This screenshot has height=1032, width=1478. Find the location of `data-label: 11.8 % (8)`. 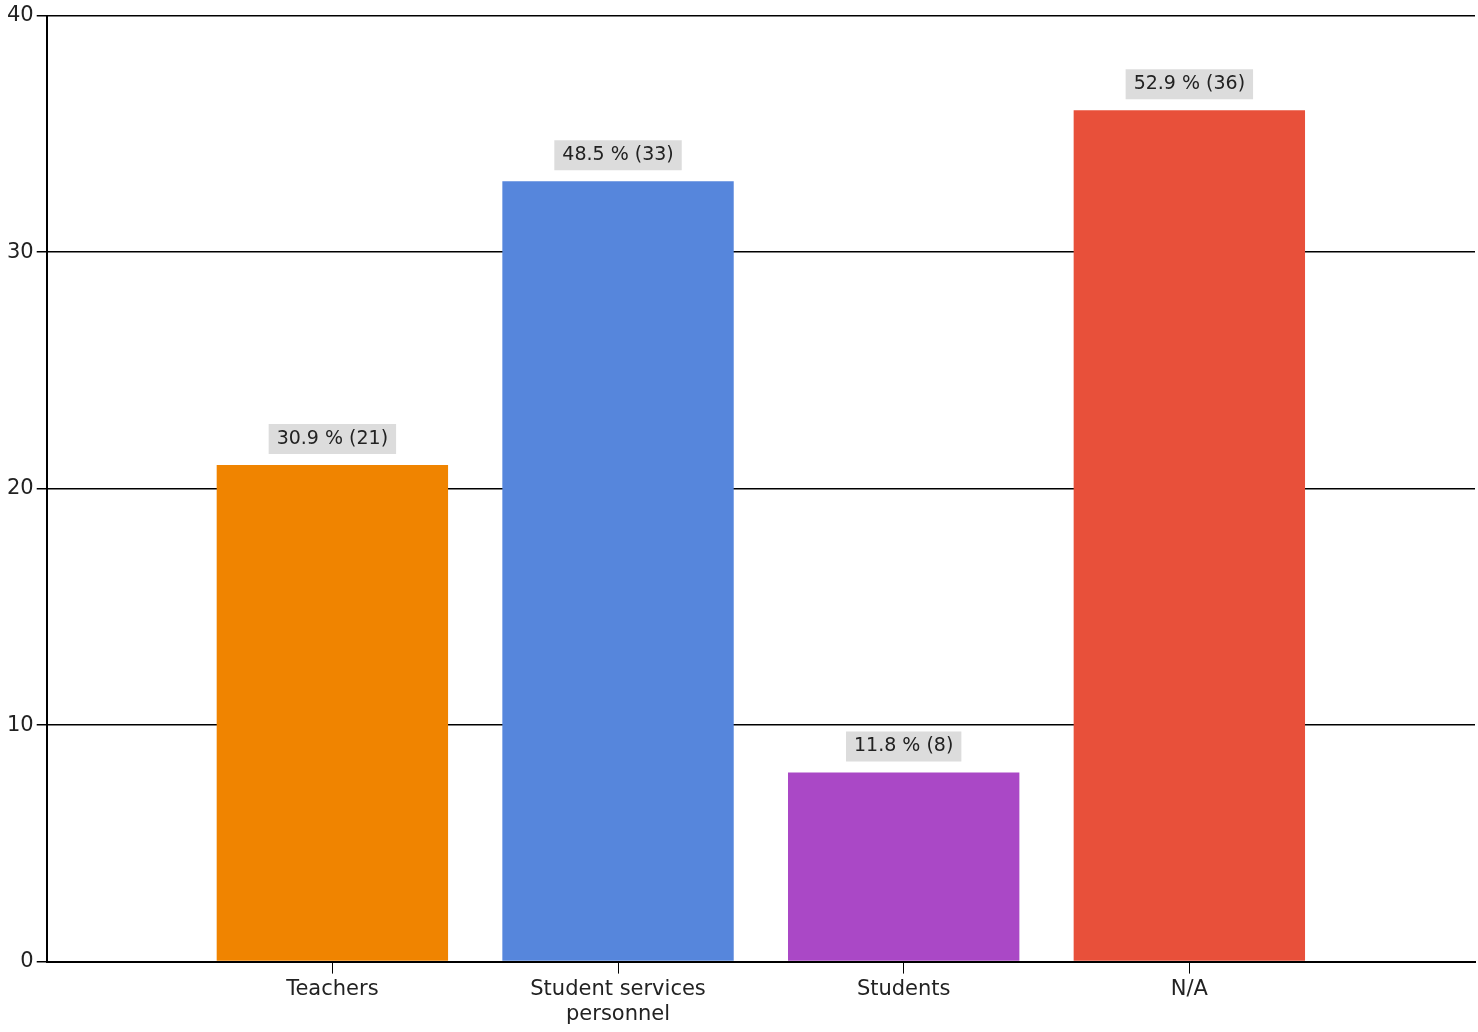

data-label: 11.8 % (8) is located at coordinates (904, 744).